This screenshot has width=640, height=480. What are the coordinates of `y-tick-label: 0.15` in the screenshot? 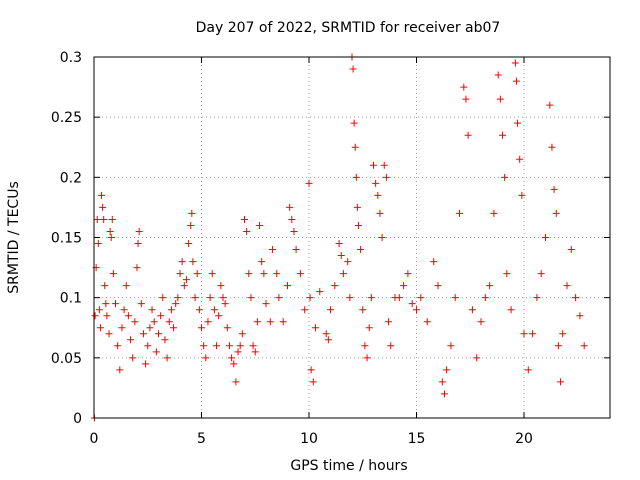 It's located at (66, 239).